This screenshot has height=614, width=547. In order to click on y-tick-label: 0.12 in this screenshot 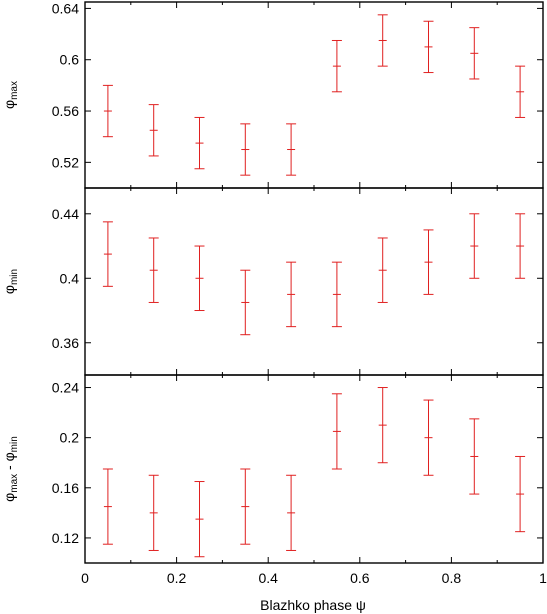, I will do `click(65, 538)`.